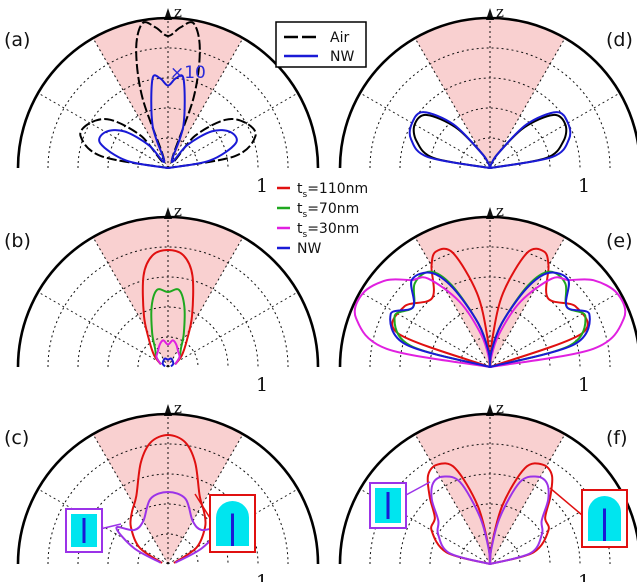 This screenshot has height=582, width=637. What do you see at coordinates (168, 326) in the screenshot?
I see `series-line-ts-70nm` at bounding box center [168, 326].